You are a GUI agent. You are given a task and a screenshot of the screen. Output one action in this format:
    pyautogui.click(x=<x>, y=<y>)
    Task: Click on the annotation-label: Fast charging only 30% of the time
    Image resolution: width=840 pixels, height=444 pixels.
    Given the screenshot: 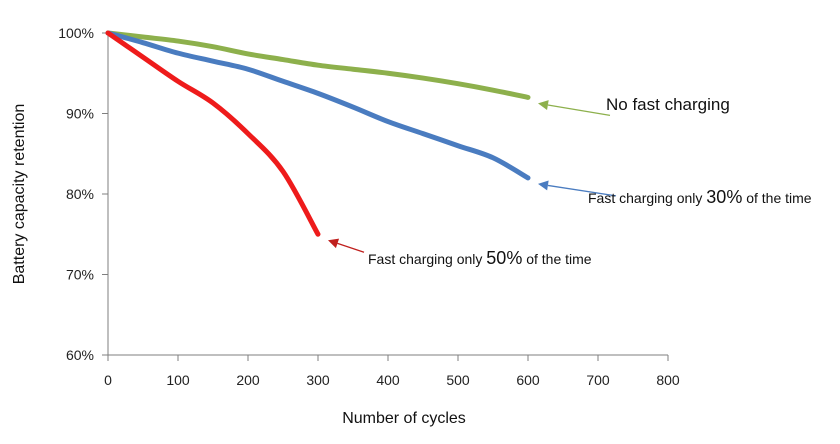 What is the action you would take?
    pyautogui.click(x=700, y=197)
    